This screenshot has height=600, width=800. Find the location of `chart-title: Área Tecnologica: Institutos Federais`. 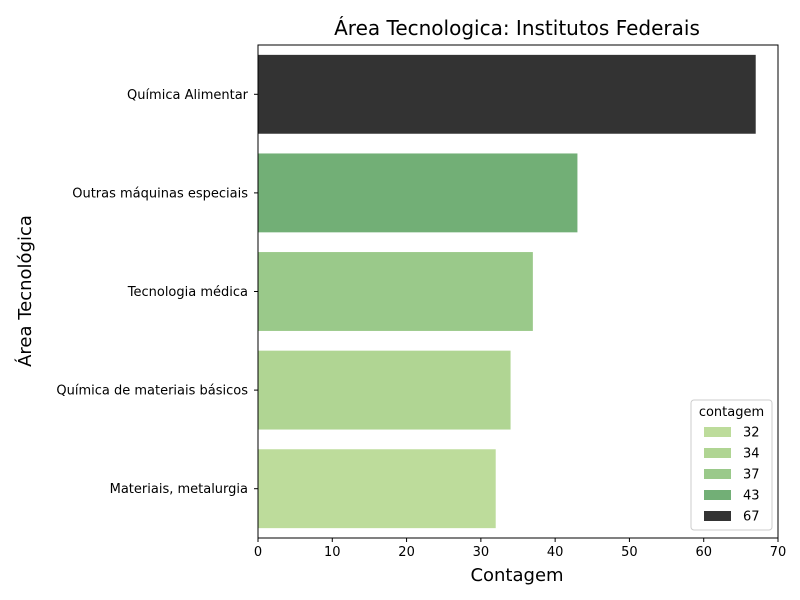

chart-title: Área Tecnologica: Institutos Federais is located at coordinates (517, 28).